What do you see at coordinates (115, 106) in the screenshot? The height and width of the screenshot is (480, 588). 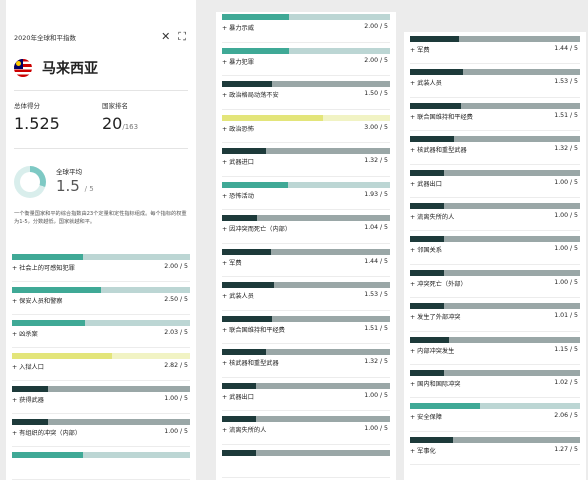 I see `rank-label: 国家排名` at bounding box center [115, 106].